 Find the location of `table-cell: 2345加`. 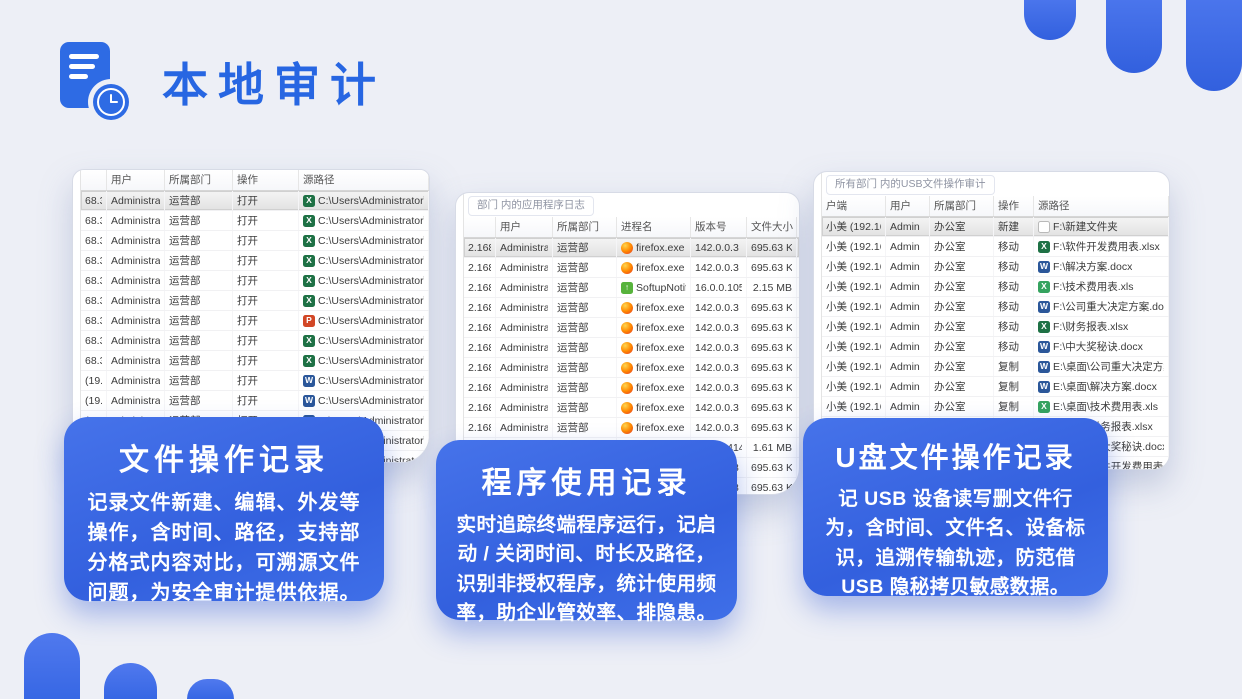

table-cell: 2345加 is located at coordinates (798, 447).